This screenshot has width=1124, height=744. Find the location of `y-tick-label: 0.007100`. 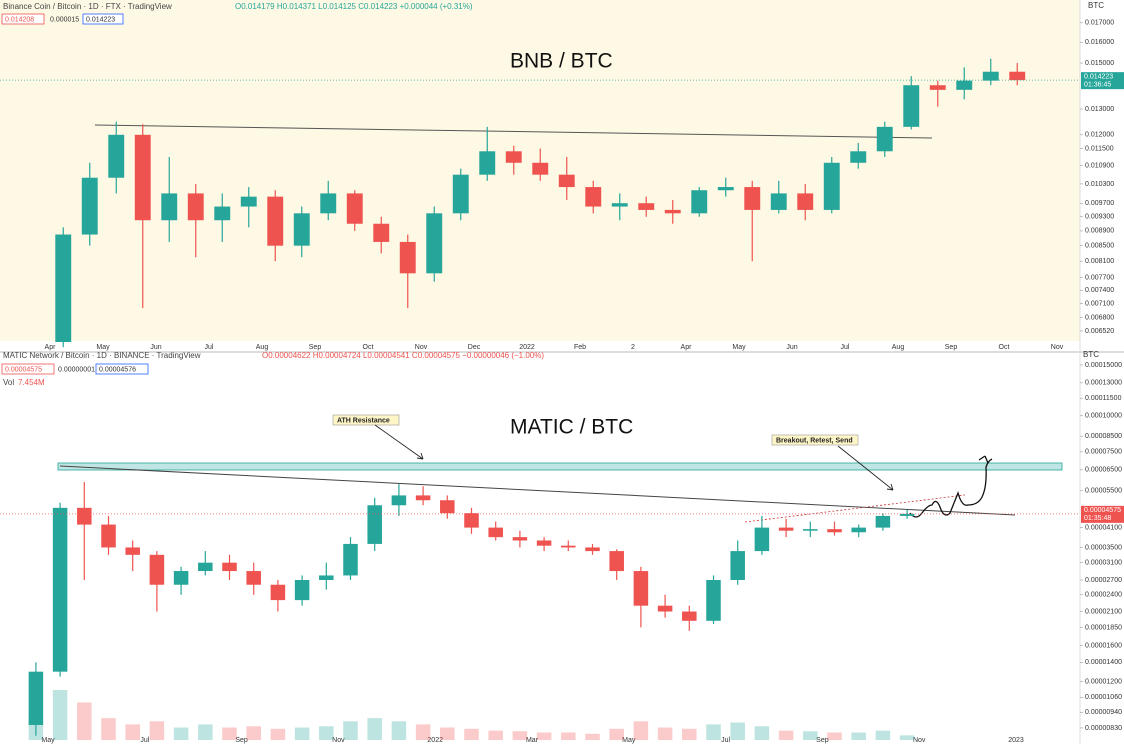

y-tick-label: 0.007100 is located at coordinates (1099, 303).